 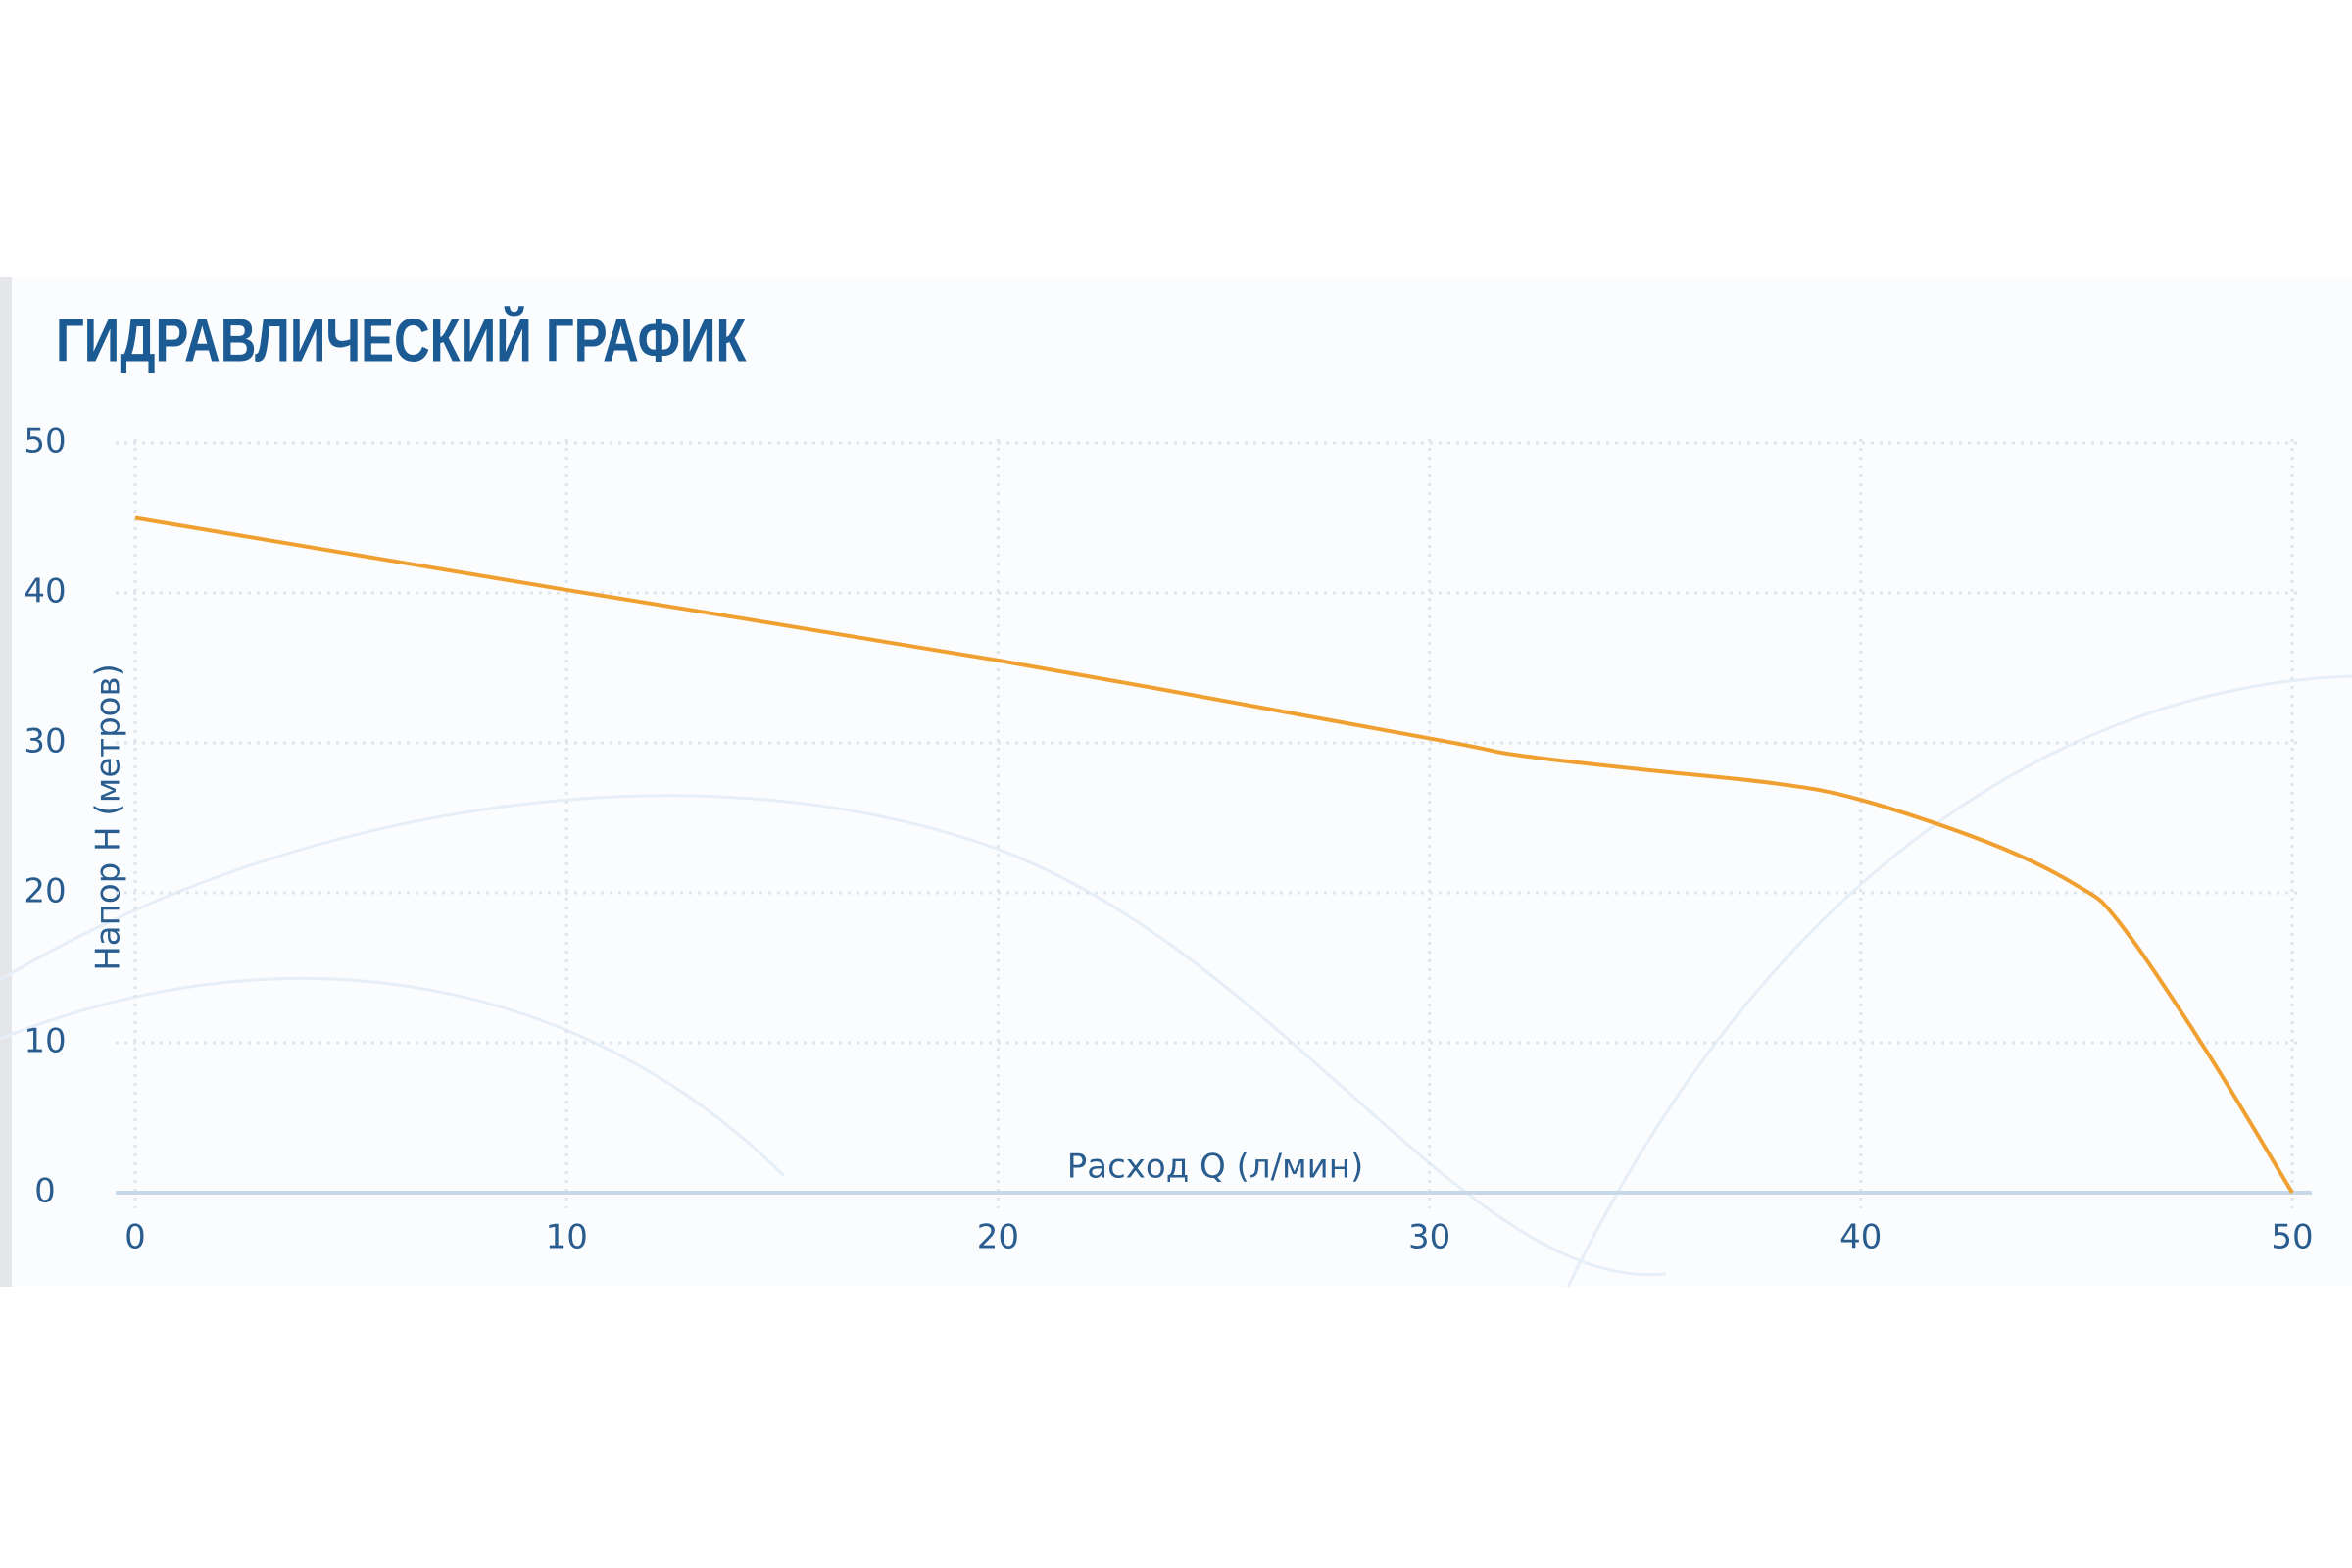 I want to click on y-tick-label: 0, so click(x=45, y=1191).